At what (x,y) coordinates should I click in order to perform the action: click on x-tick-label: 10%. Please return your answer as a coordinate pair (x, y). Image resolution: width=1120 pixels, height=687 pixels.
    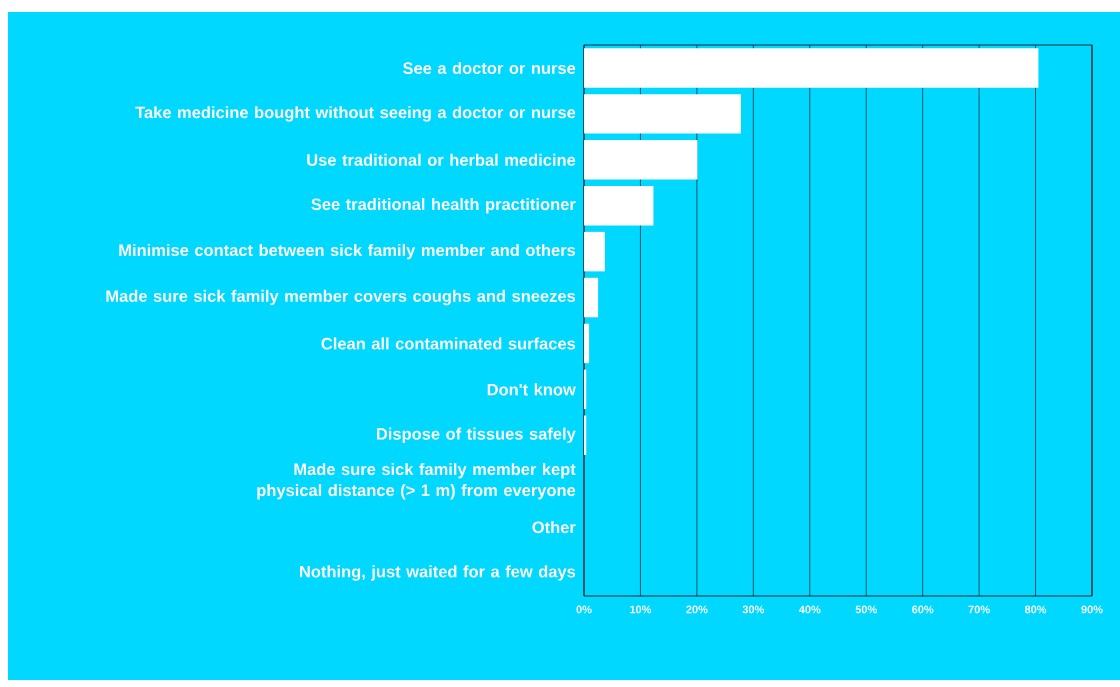
    Looking at the image, I should click on (641, 609).